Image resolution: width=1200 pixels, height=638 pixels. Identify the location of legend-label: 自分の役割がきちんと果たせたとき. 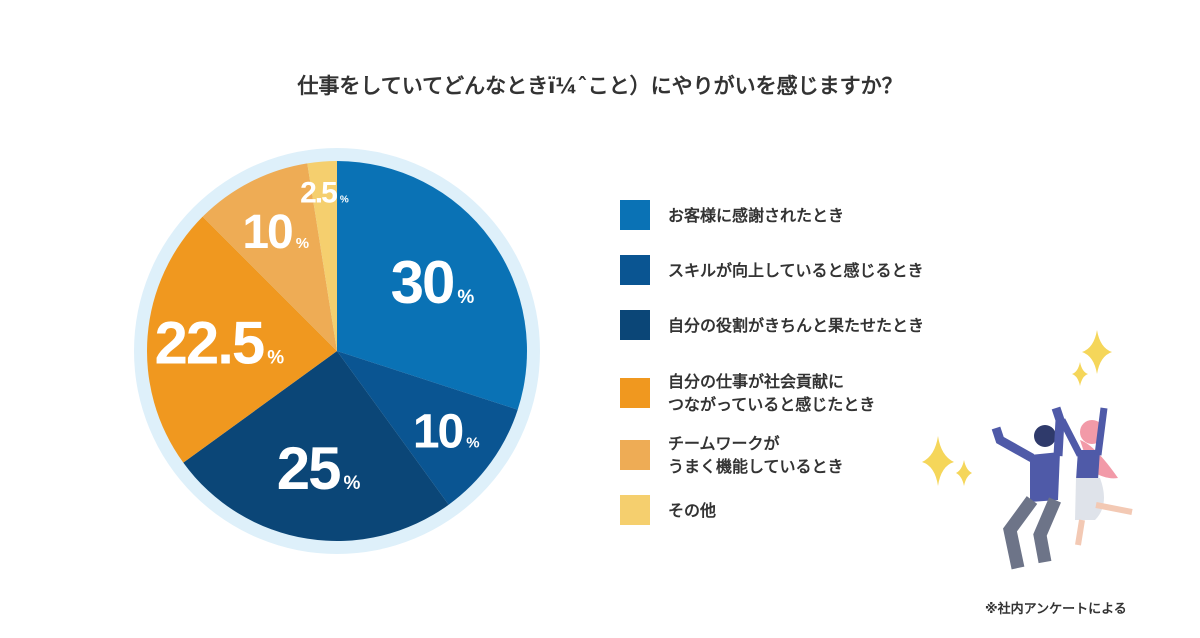
(796, 325).